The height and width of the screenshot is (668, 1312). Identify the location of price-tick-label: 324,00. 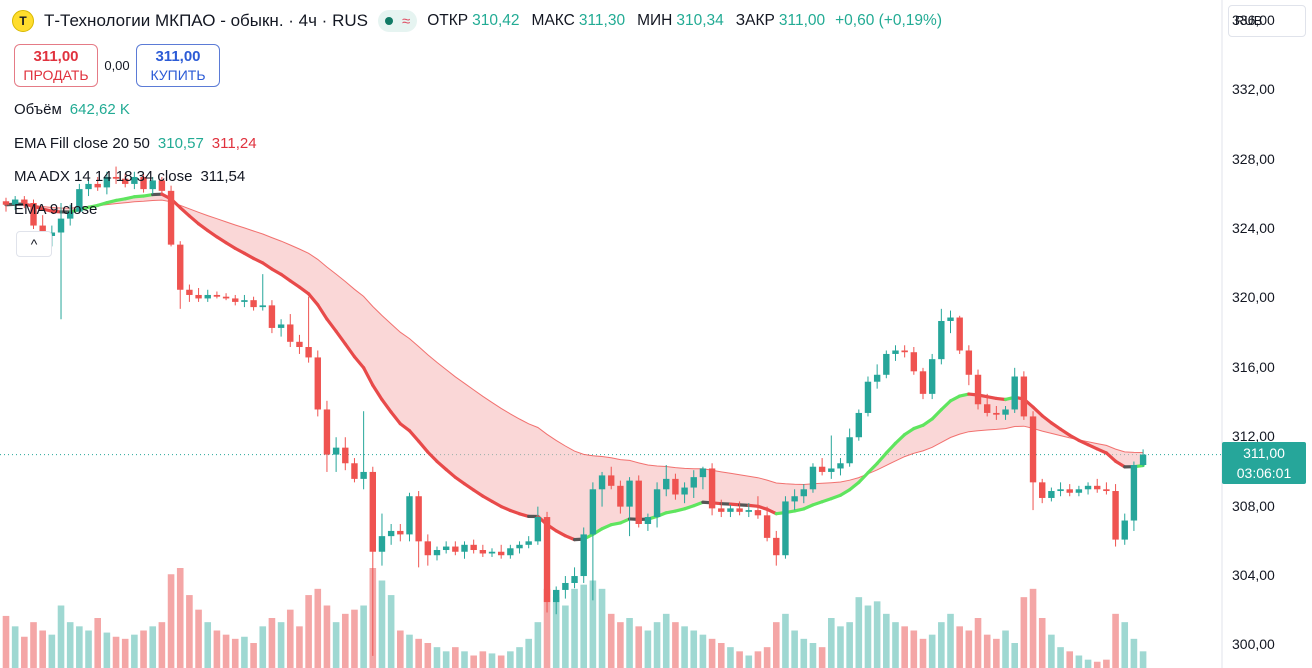
(1253, 228).